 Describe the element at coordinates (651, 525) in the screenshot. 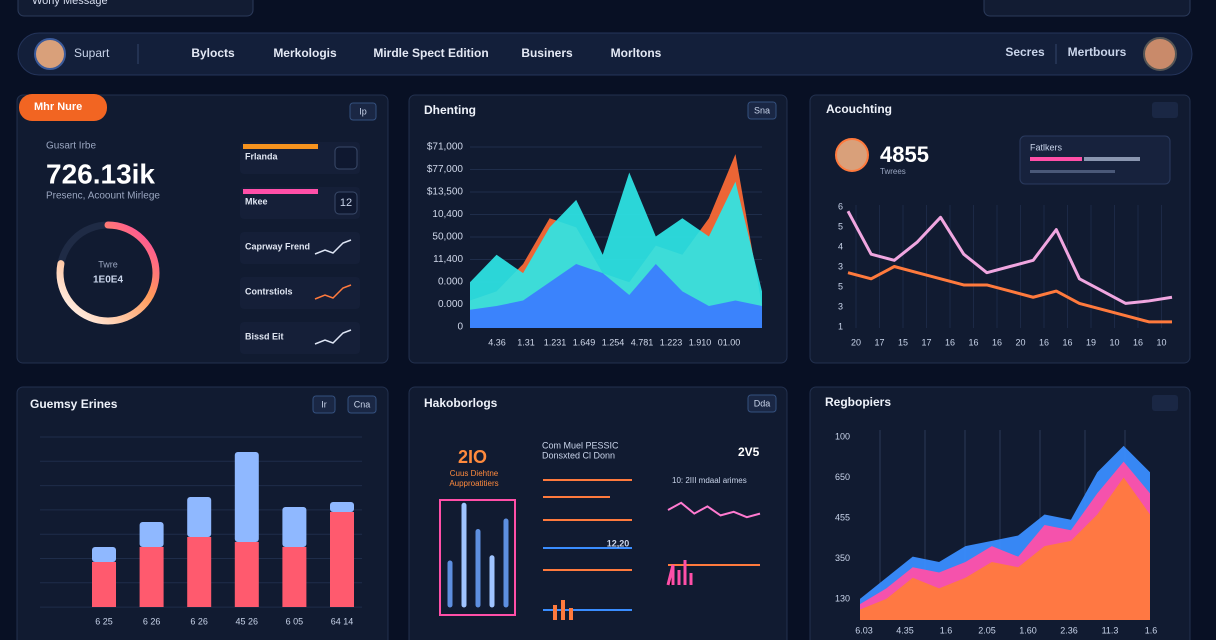

I see `row-line` at that location.